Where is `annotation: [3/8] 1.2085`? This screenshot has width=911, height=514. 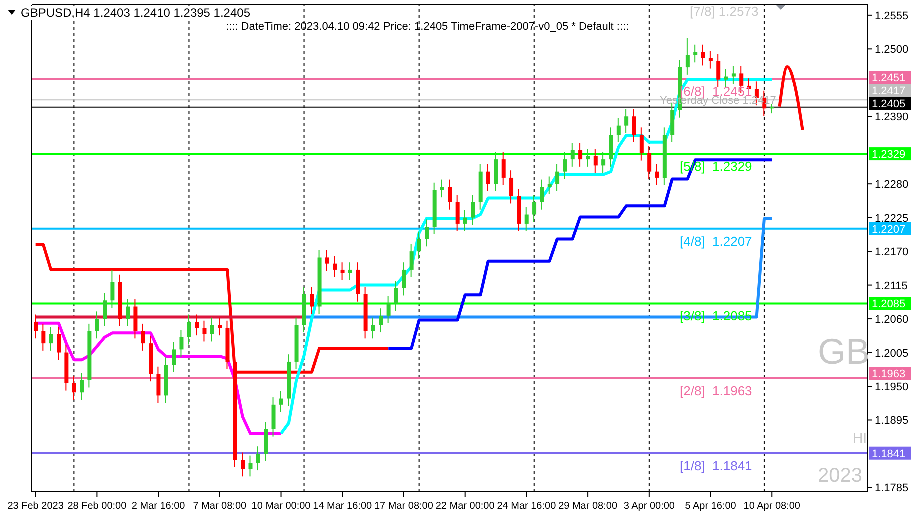
annotation: [3/8] 1.2085 is located at coordinates (716, 316).